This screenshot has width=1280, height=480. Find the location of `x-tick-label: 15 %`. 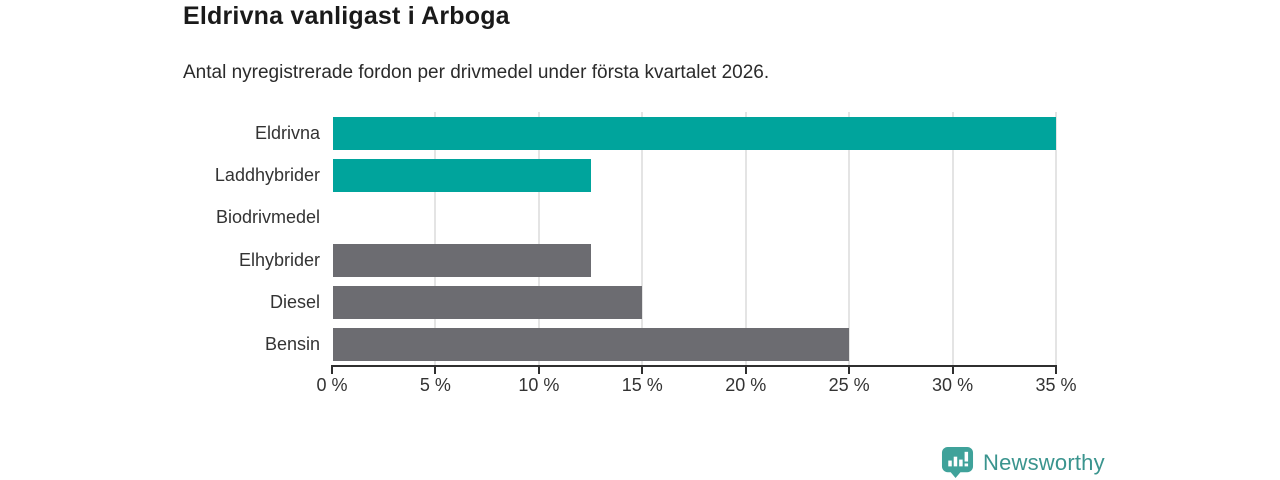

x-tick-label: 15 % is located at coordinates (642, 385).